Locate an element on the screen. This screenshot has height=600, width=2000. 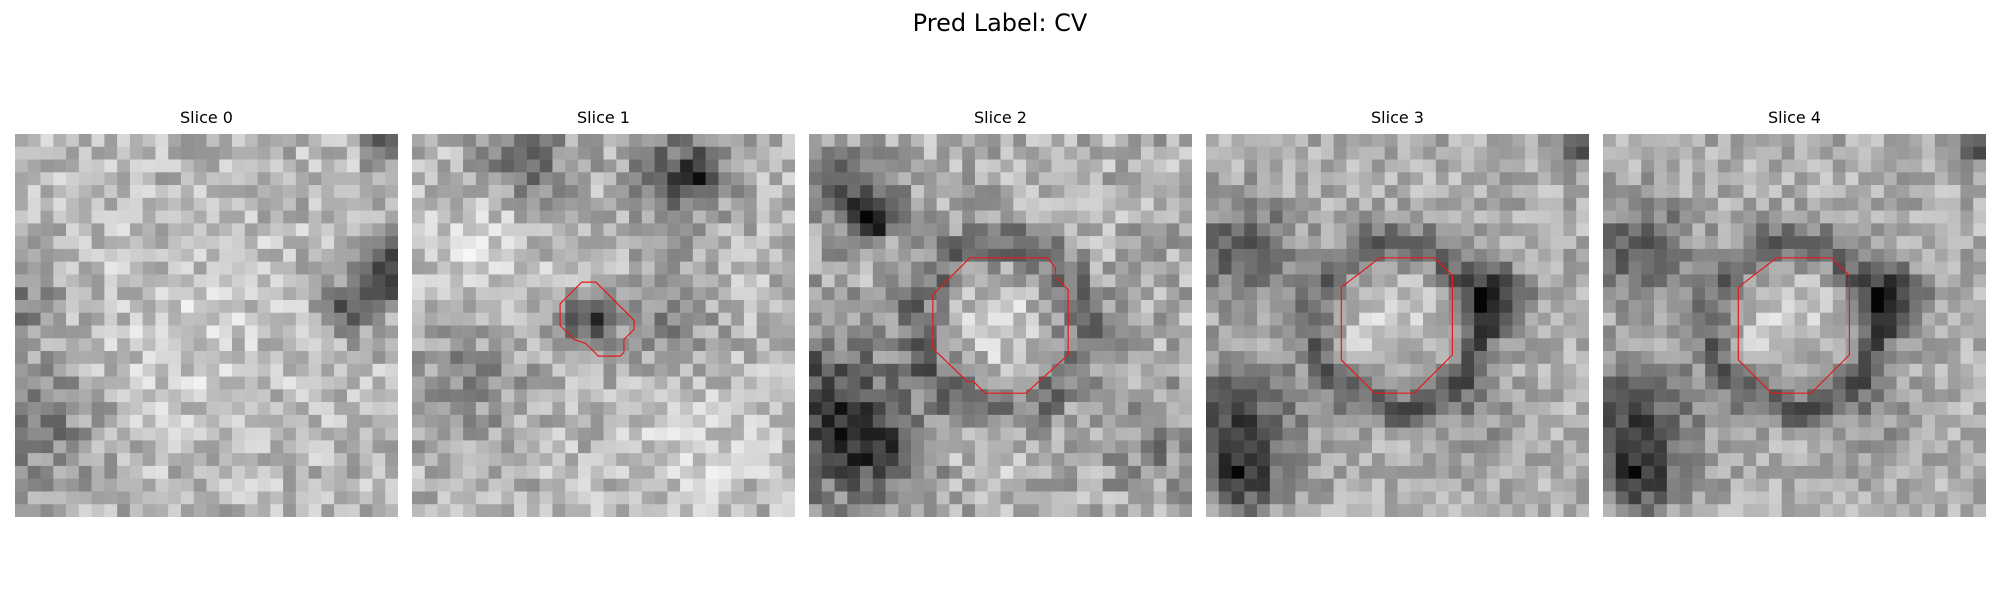
slice-panel-2: Slice 2 is located at coordinates (1000, 312).